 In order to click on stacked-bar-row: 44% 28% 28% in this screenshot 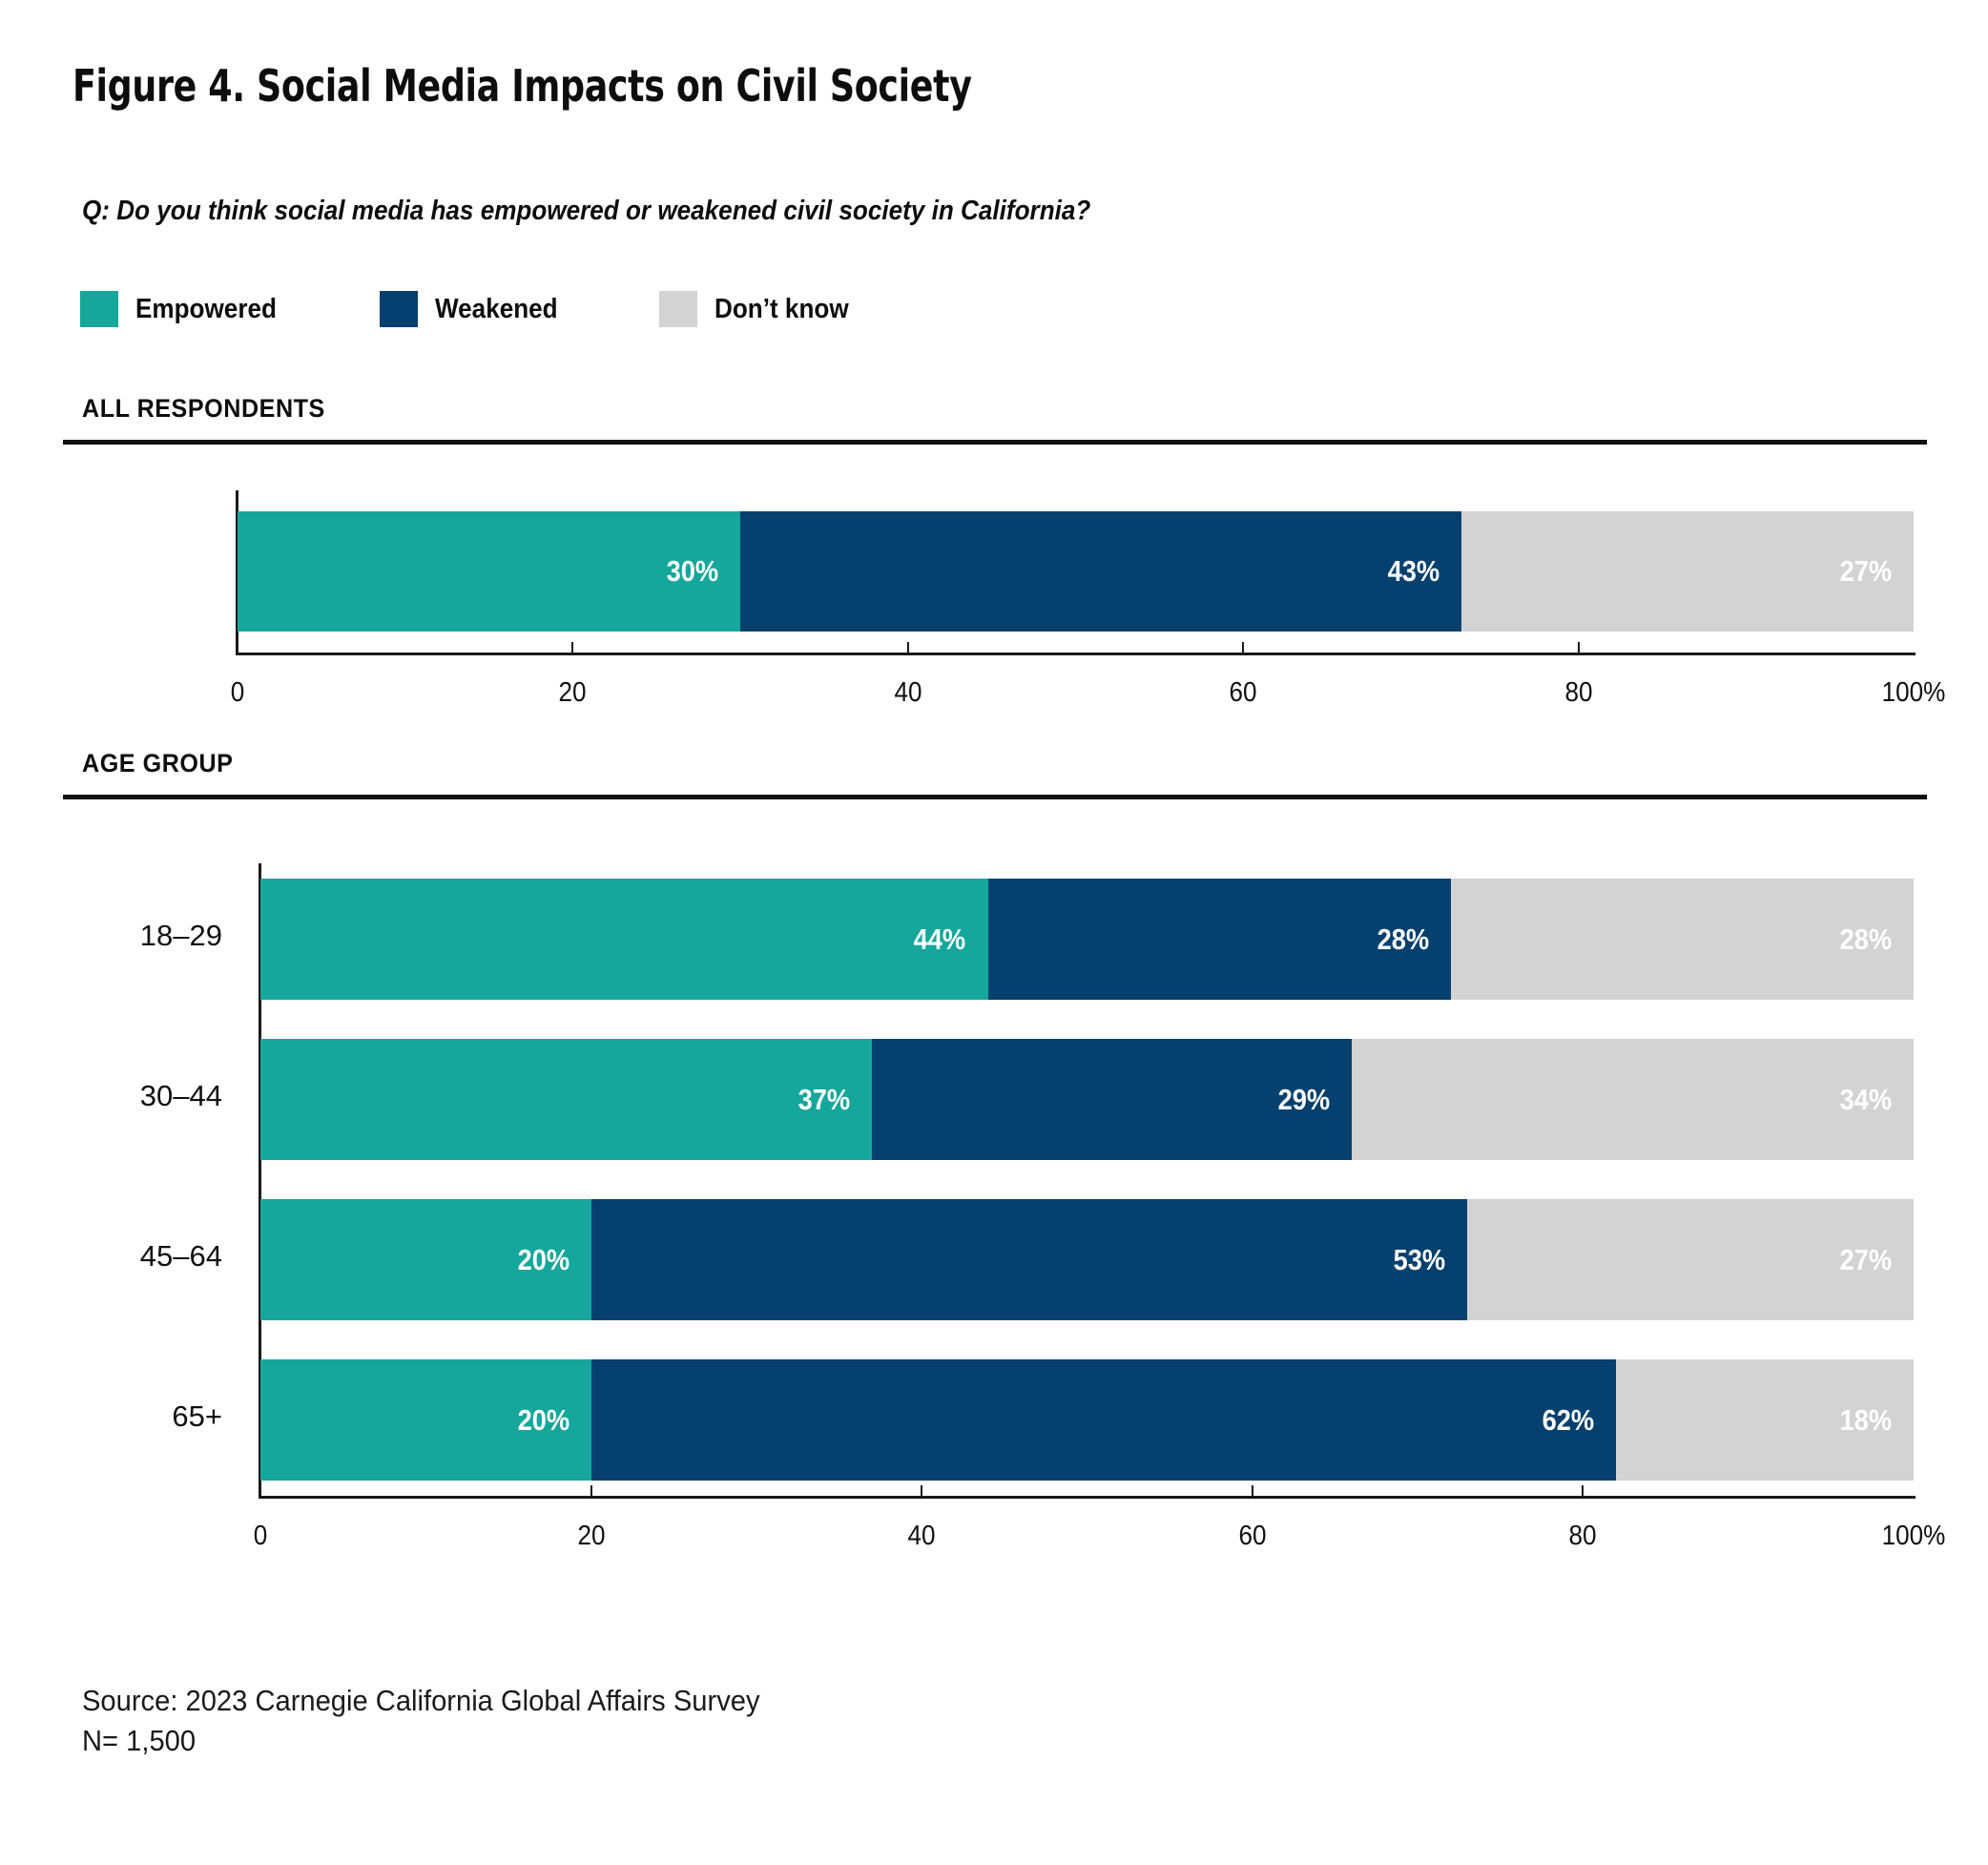, I will do `click(1087, 939)`.